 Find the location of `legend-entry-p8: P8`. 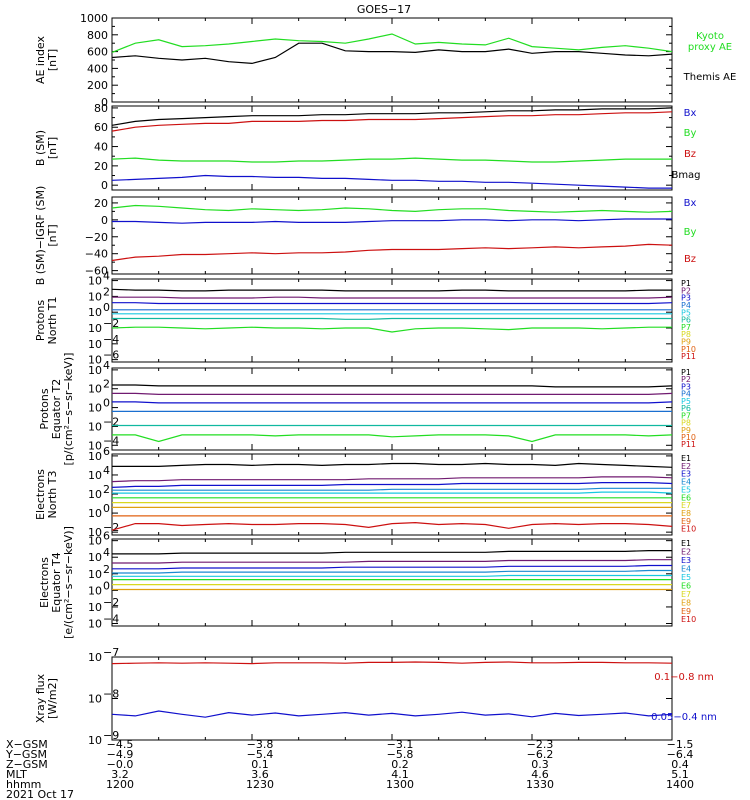

legend-entry-p8: P8 is located at coordinates (686, 423).